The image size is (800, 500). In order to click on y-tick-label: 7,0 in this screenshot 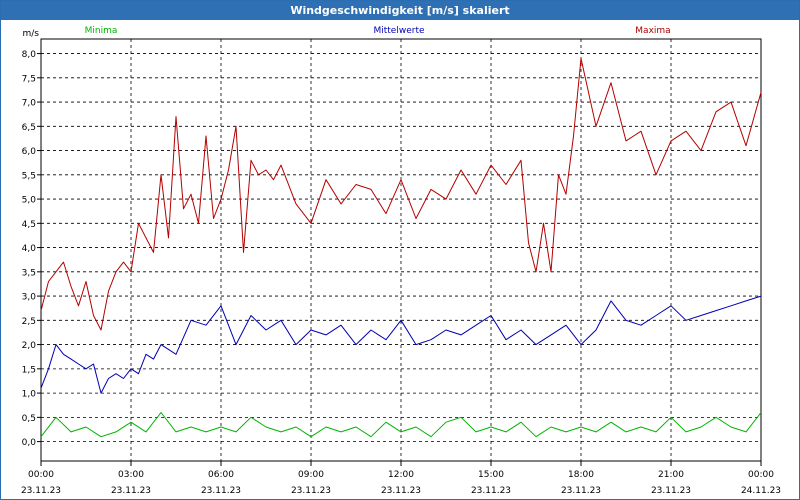, I will do `click(29, 104)`.